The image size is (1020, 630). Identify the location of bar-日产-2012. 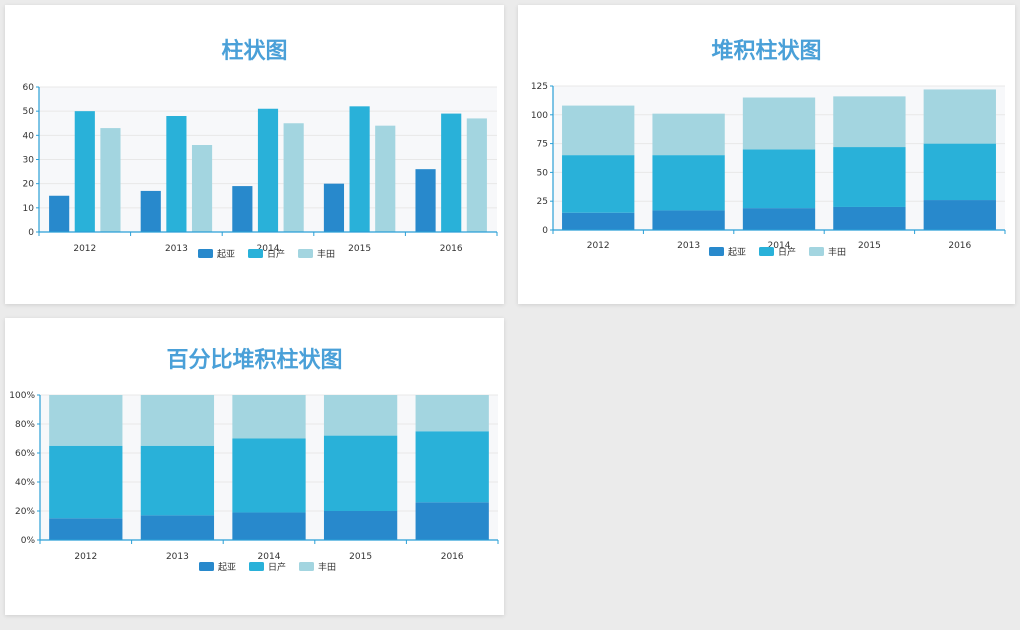
(84, 171).